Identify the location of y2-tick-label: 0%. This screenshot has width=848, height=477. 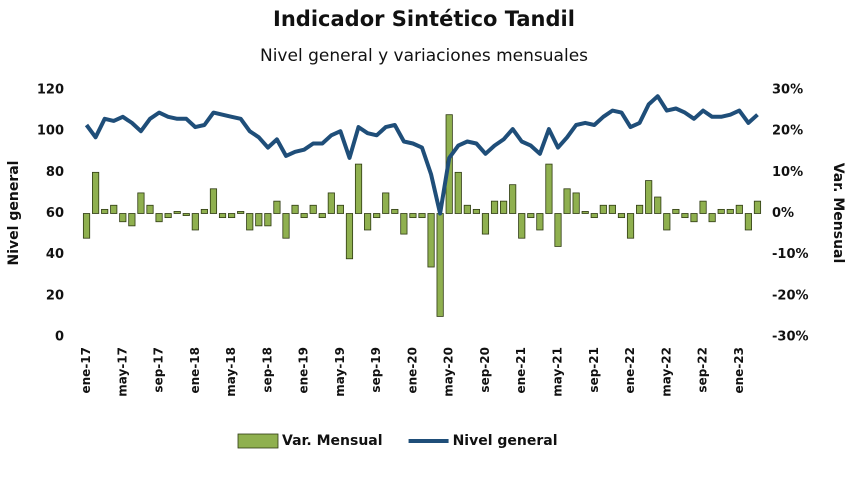
(783, 213).